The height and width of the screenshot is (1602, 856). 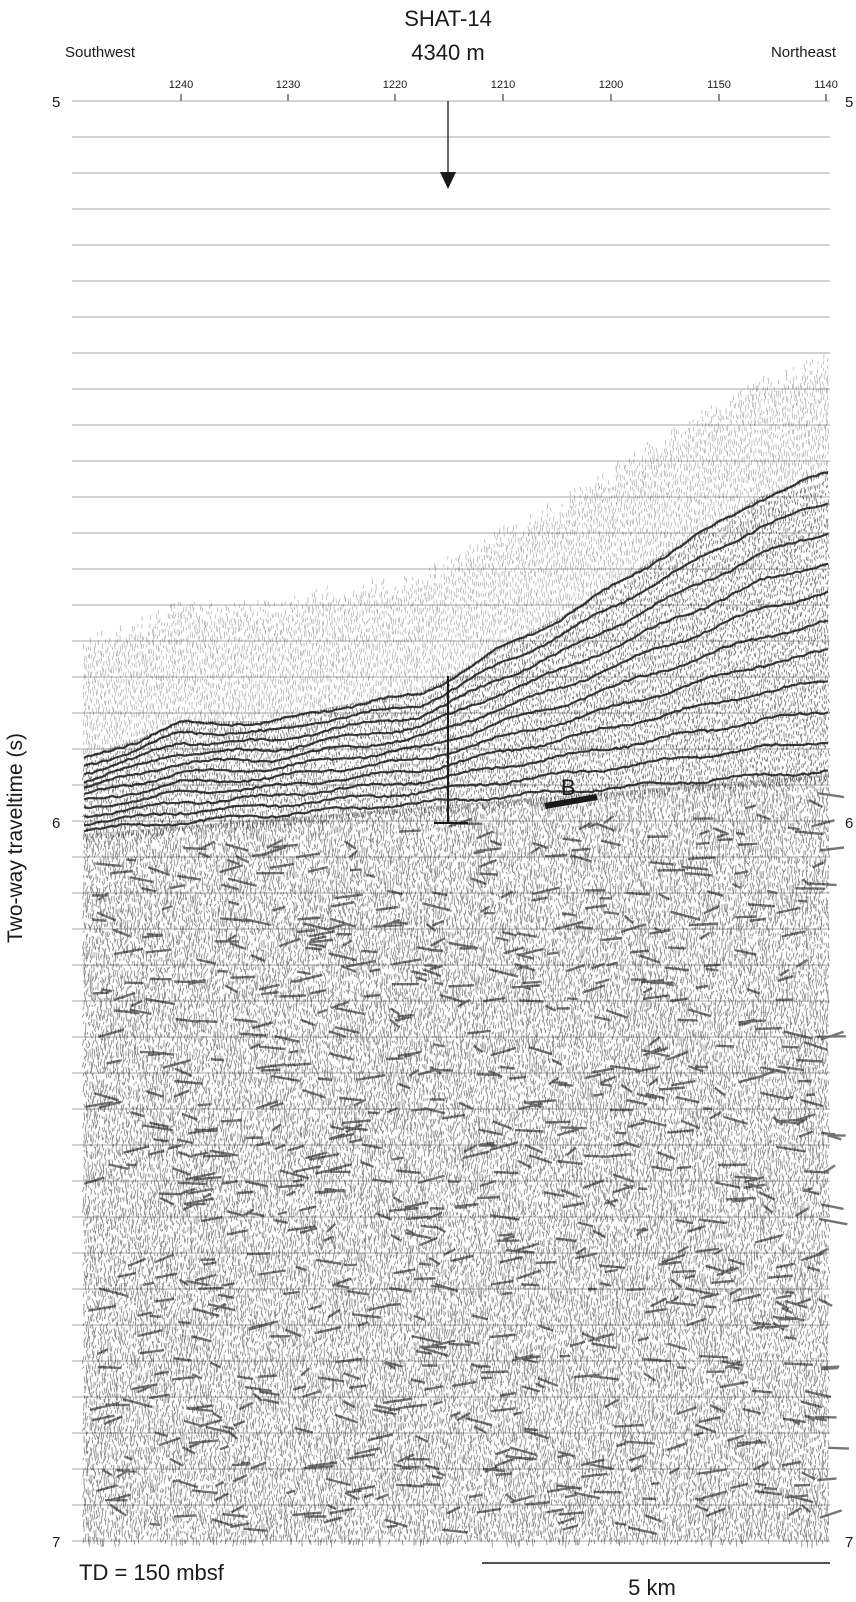 I want to click on time-label-bottom-left: 7, so click(x=56, y=1542).